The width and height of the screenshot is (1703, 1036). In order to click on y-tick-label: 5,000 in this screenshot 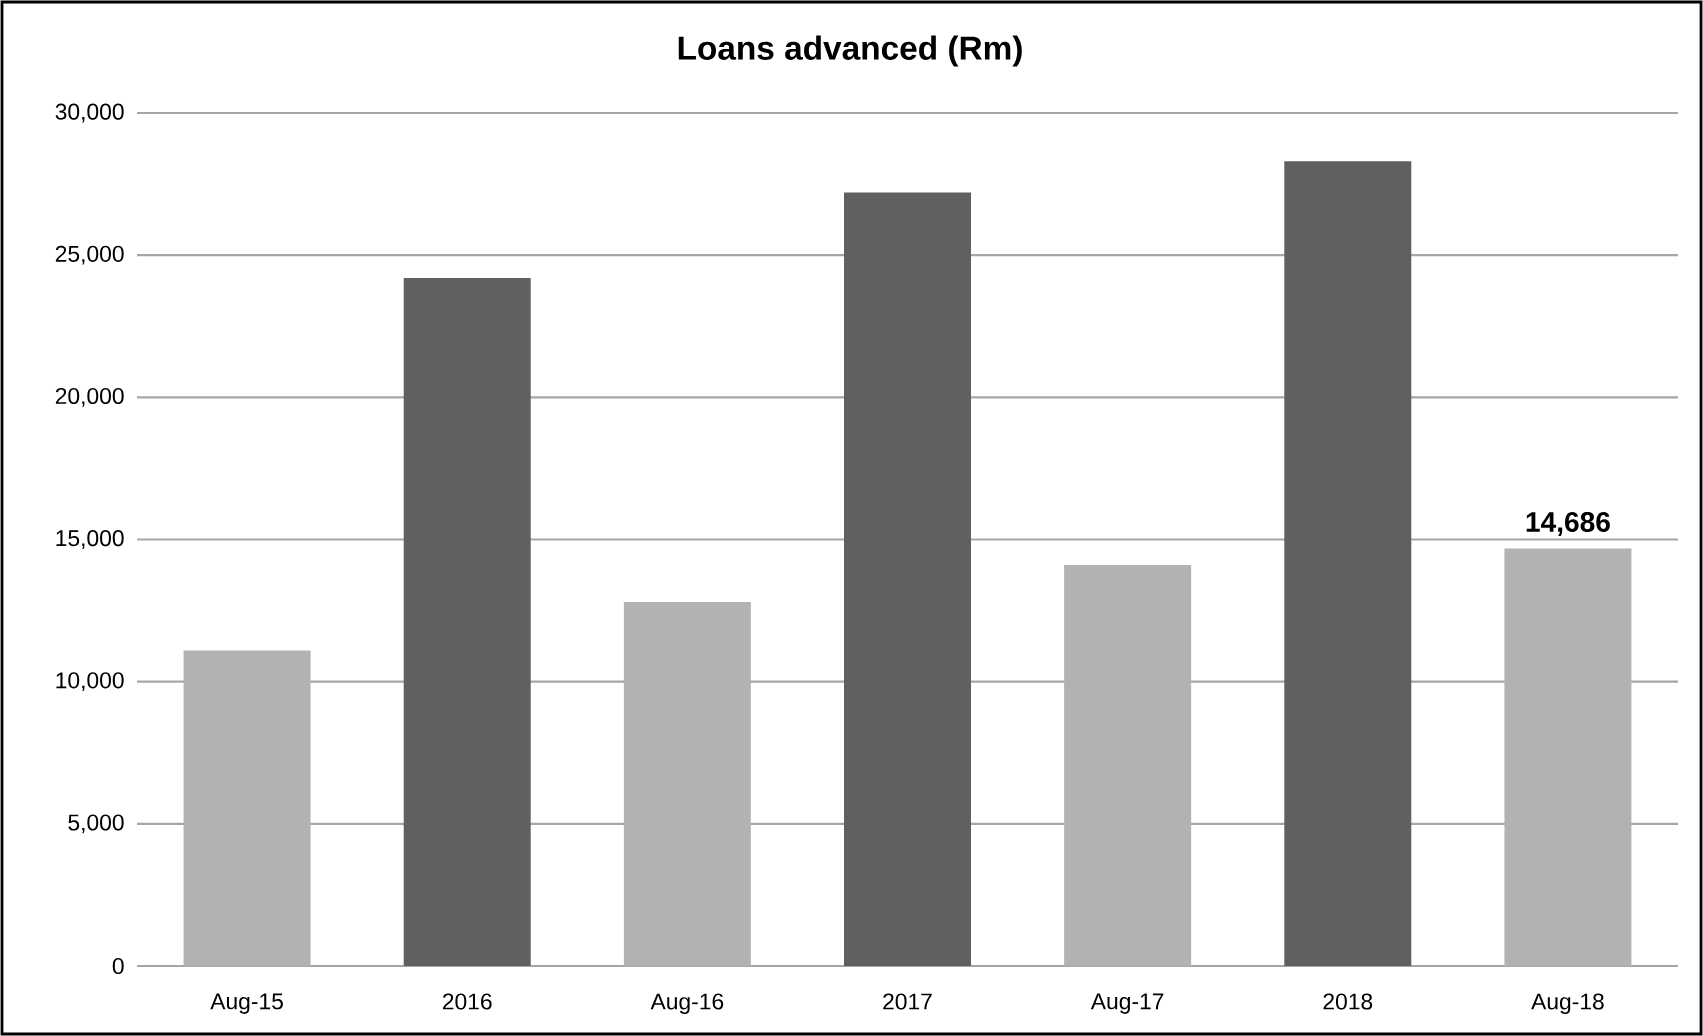, I will do `click(96, 824)`.